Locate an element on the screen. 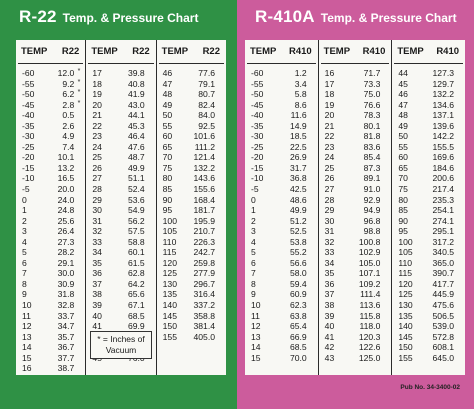  table-row: 27 51.1 is located at coordinates (120, 178).